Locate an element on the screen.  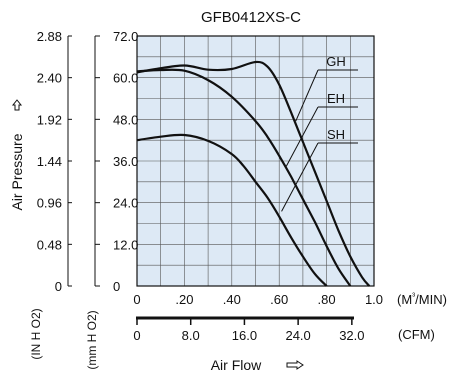
x2-tick-label: 24.0 is located at coordinates (297, 335).